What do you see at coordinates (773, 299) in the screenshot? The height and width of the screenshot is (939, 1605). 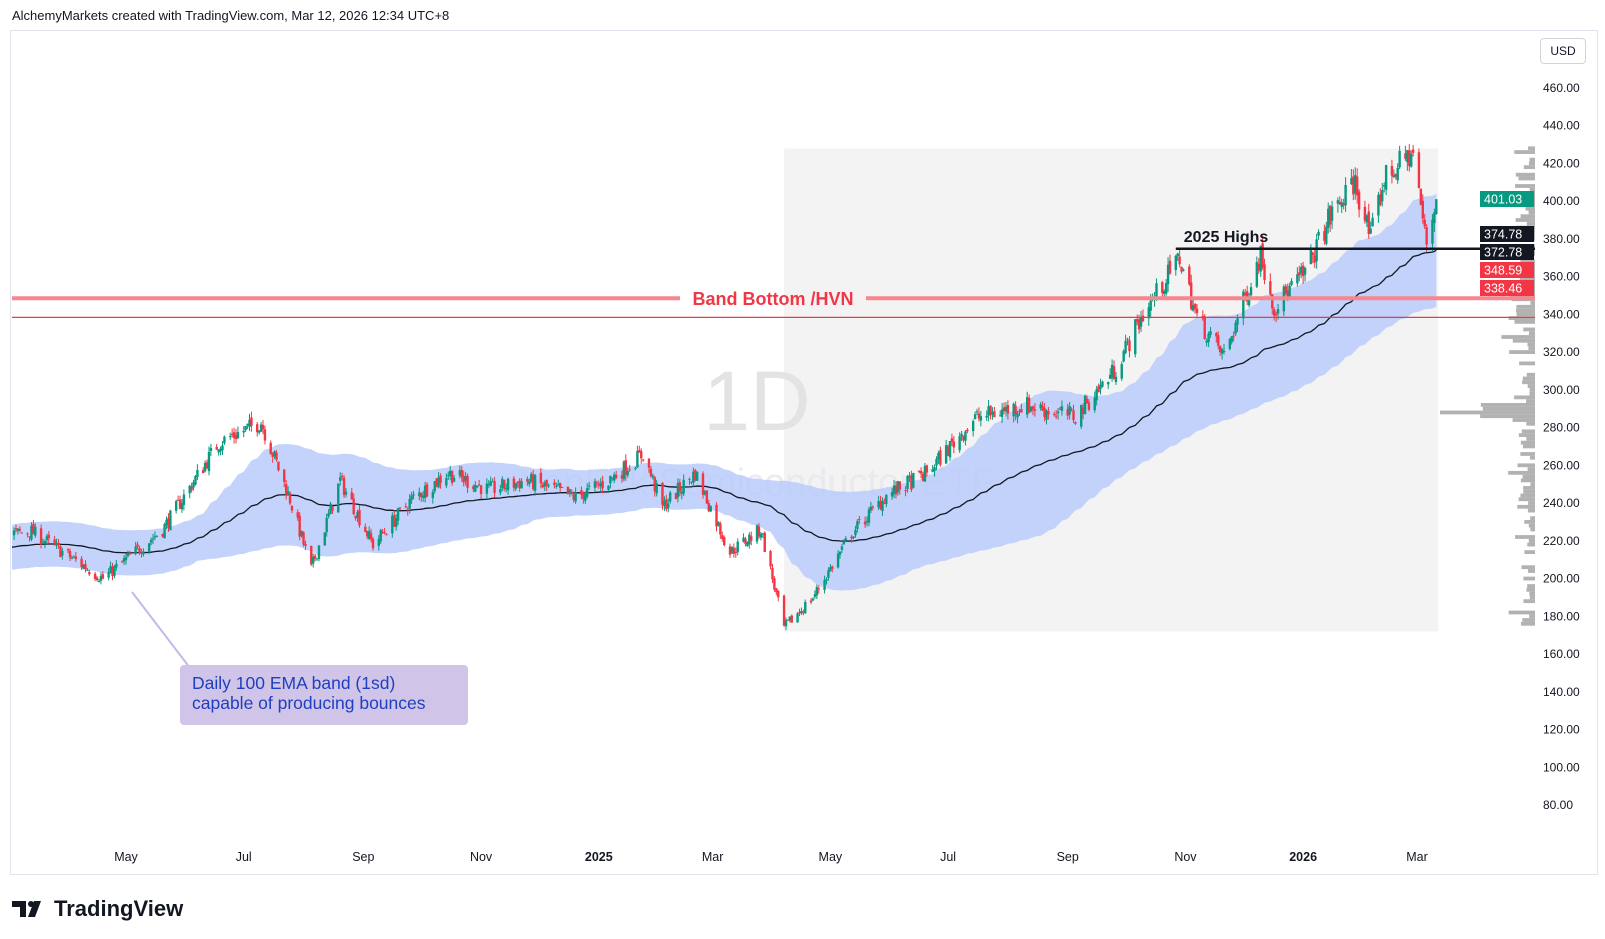 I see `level-label-band-bottom: Band Bottom /HVN` at bounding box center [773, 299].